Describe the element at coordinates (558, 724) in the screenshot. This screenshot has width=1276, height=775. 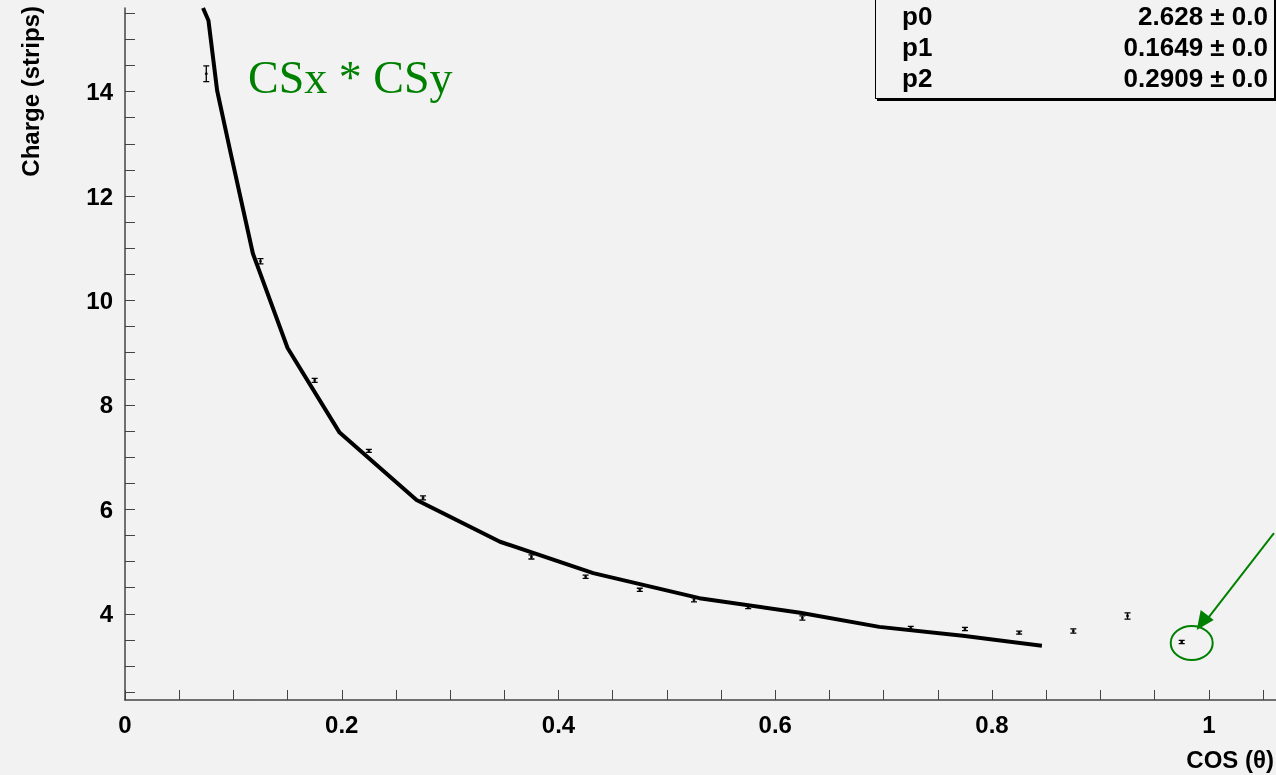
I see `x-tick-label: 0.4` at that location.